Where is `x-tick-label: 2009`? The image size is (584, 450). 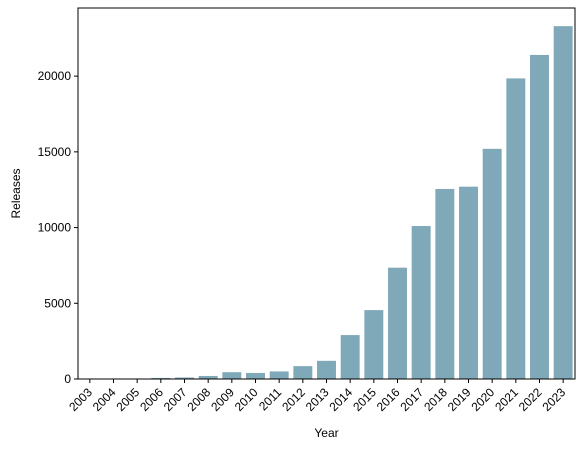 x-tick-label: 2009 is located at coordinates (222, 399).